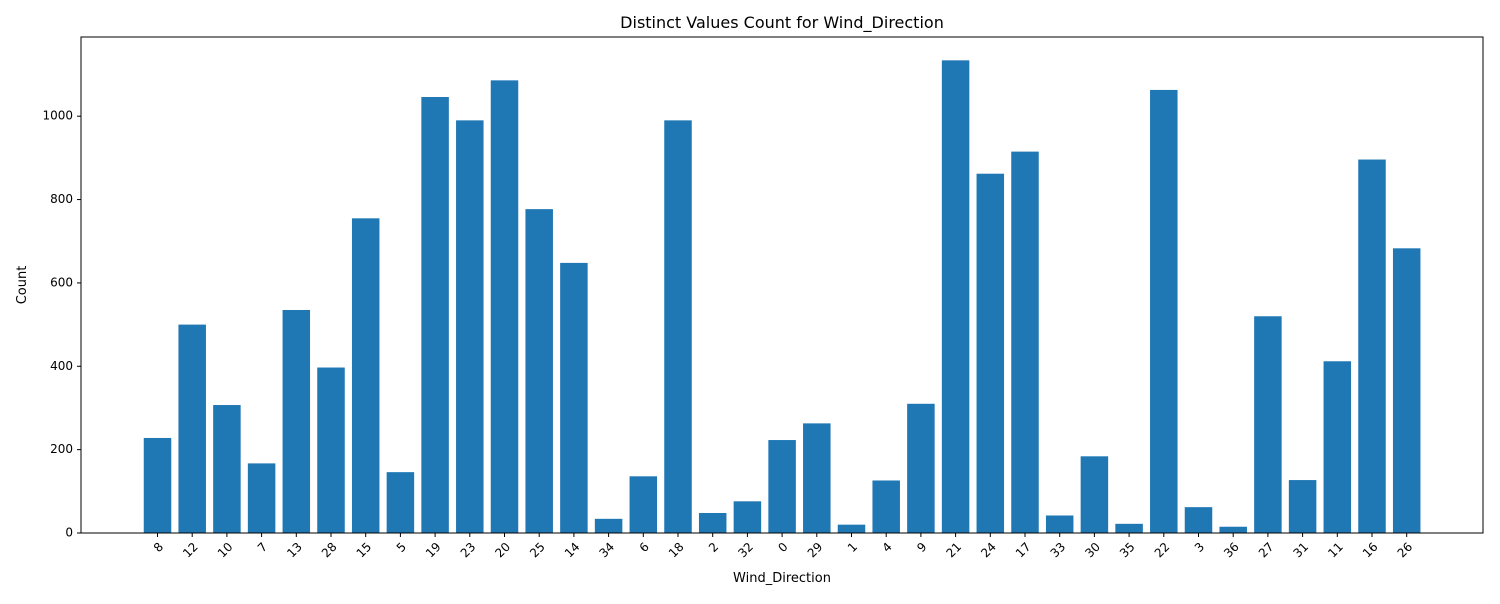  What do you see at coordinates (69, 533) in the screenshot?
I see `y-tick-label: 0` at bounding box center [69, 533].